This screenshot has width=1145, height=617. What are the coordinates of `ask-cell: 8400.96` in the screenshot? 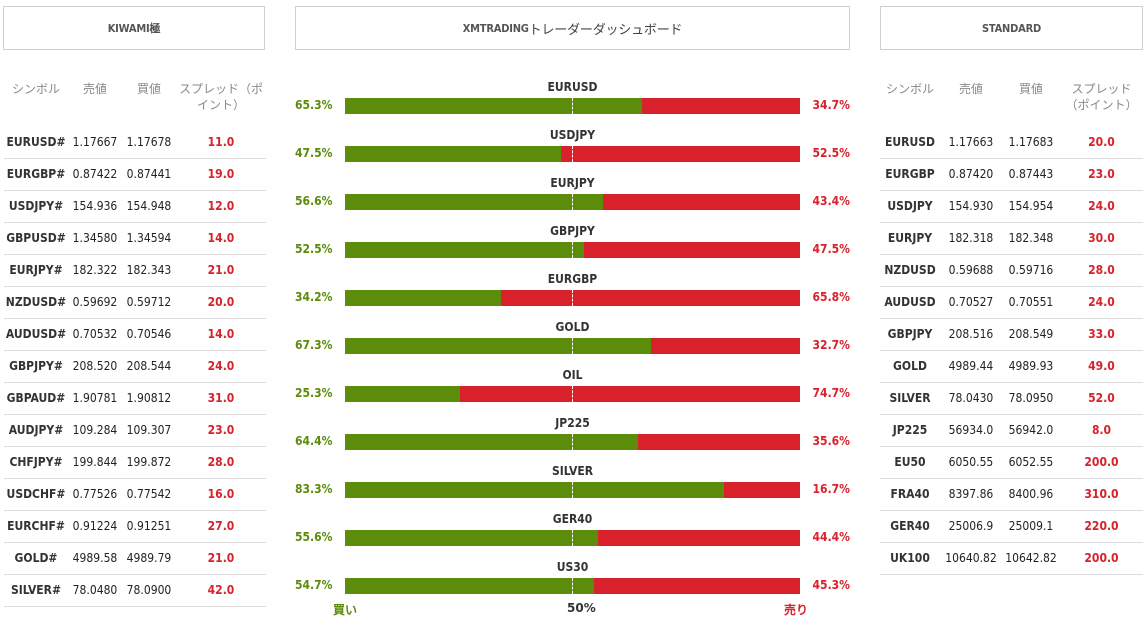 It's located at (1031, 494).